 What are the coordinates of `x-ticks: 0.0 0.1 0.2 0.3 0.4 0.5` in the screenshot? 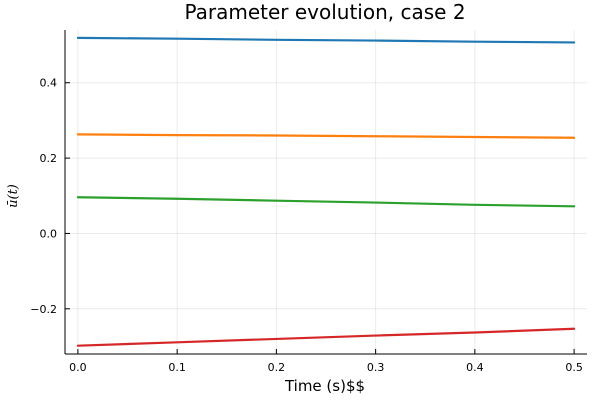 It's located at (326, 361).